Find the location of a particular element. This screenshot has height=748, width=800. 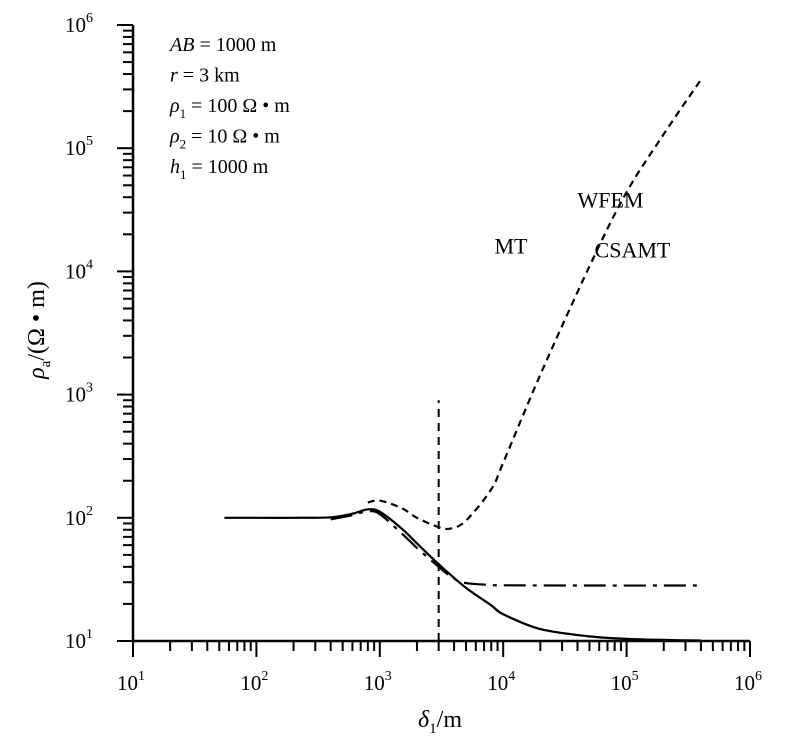

x-tick-labels: 10¹ 10² 10³ 10⁴ 10⁵ 10⁶ is located at coordinates (439, 682).